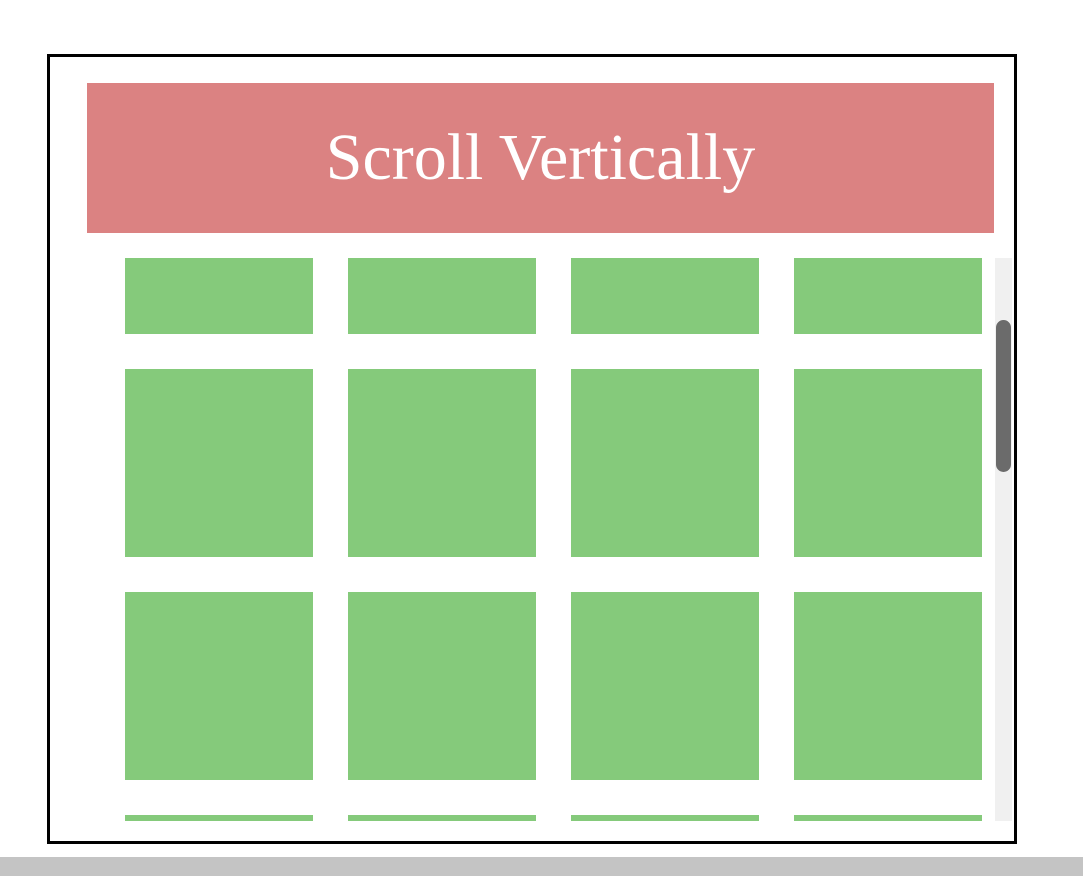  Describe the element at coordinates (541, 866) in the screenshot. I see `horizontal-scrollbar-track` at that location.